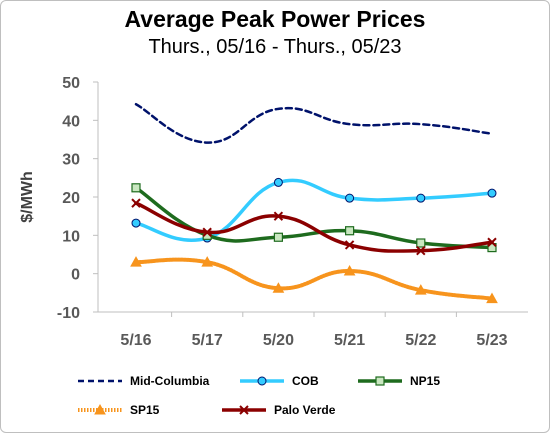 This screenshot has width=550, height=433. What do you see at coordinates (420, 340) in the screenshot?
I see `x-tick-label: 5/22` at bounding box center [420, 340].